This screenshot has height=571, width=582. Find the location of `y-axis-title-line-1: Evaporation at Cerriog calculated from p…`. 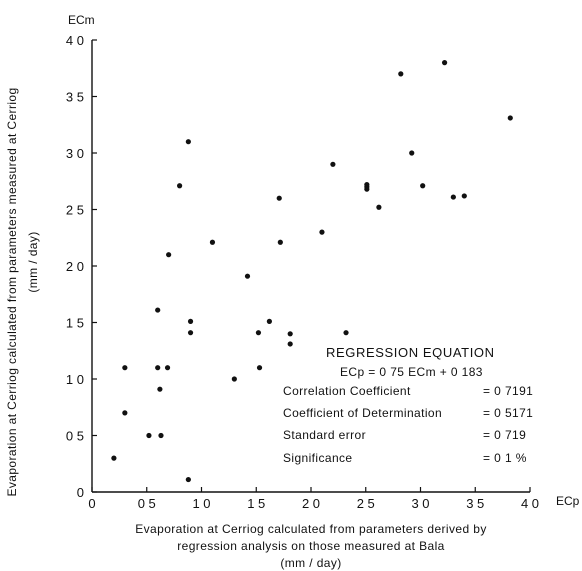

y-axis-title-line-1: Evaporation at Cerriog calculated from p… is located at coordinates (12, 291).